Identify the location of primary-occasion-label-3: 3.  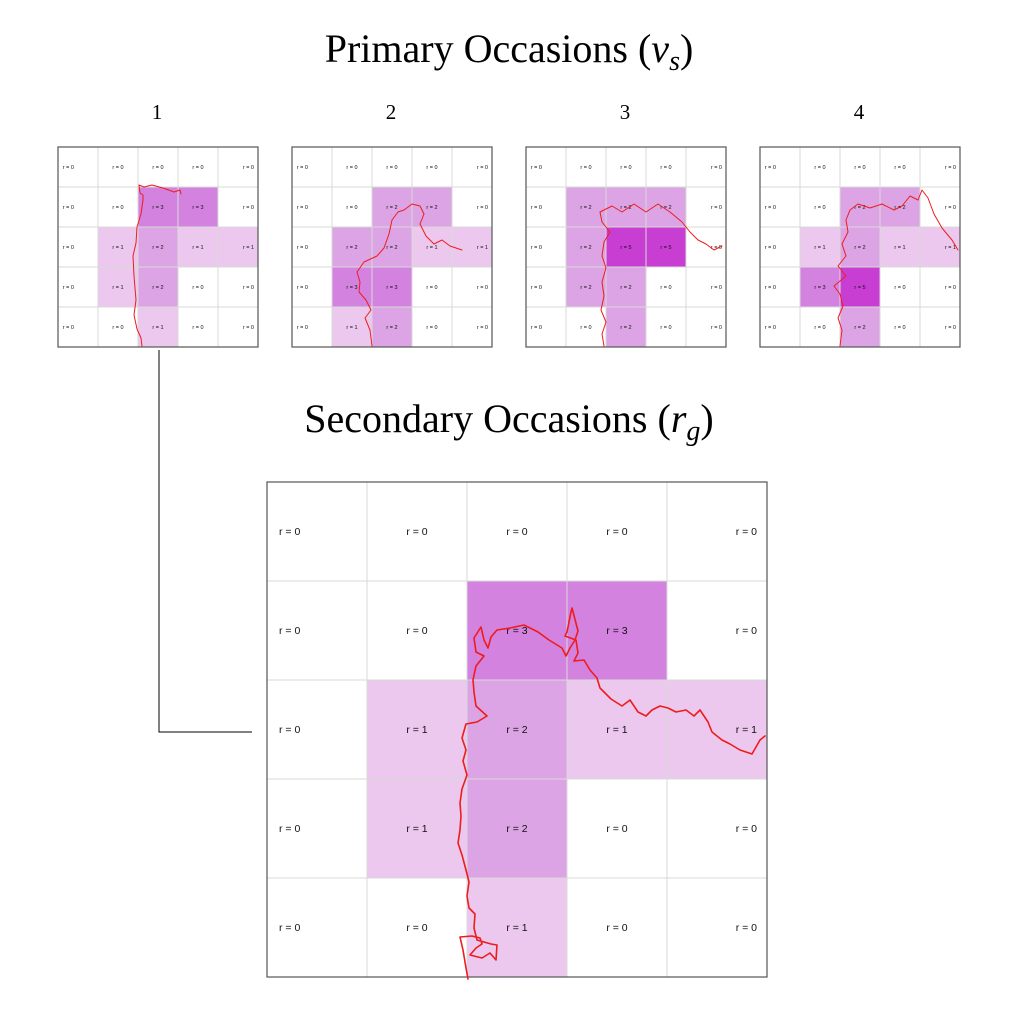
(625, 112).